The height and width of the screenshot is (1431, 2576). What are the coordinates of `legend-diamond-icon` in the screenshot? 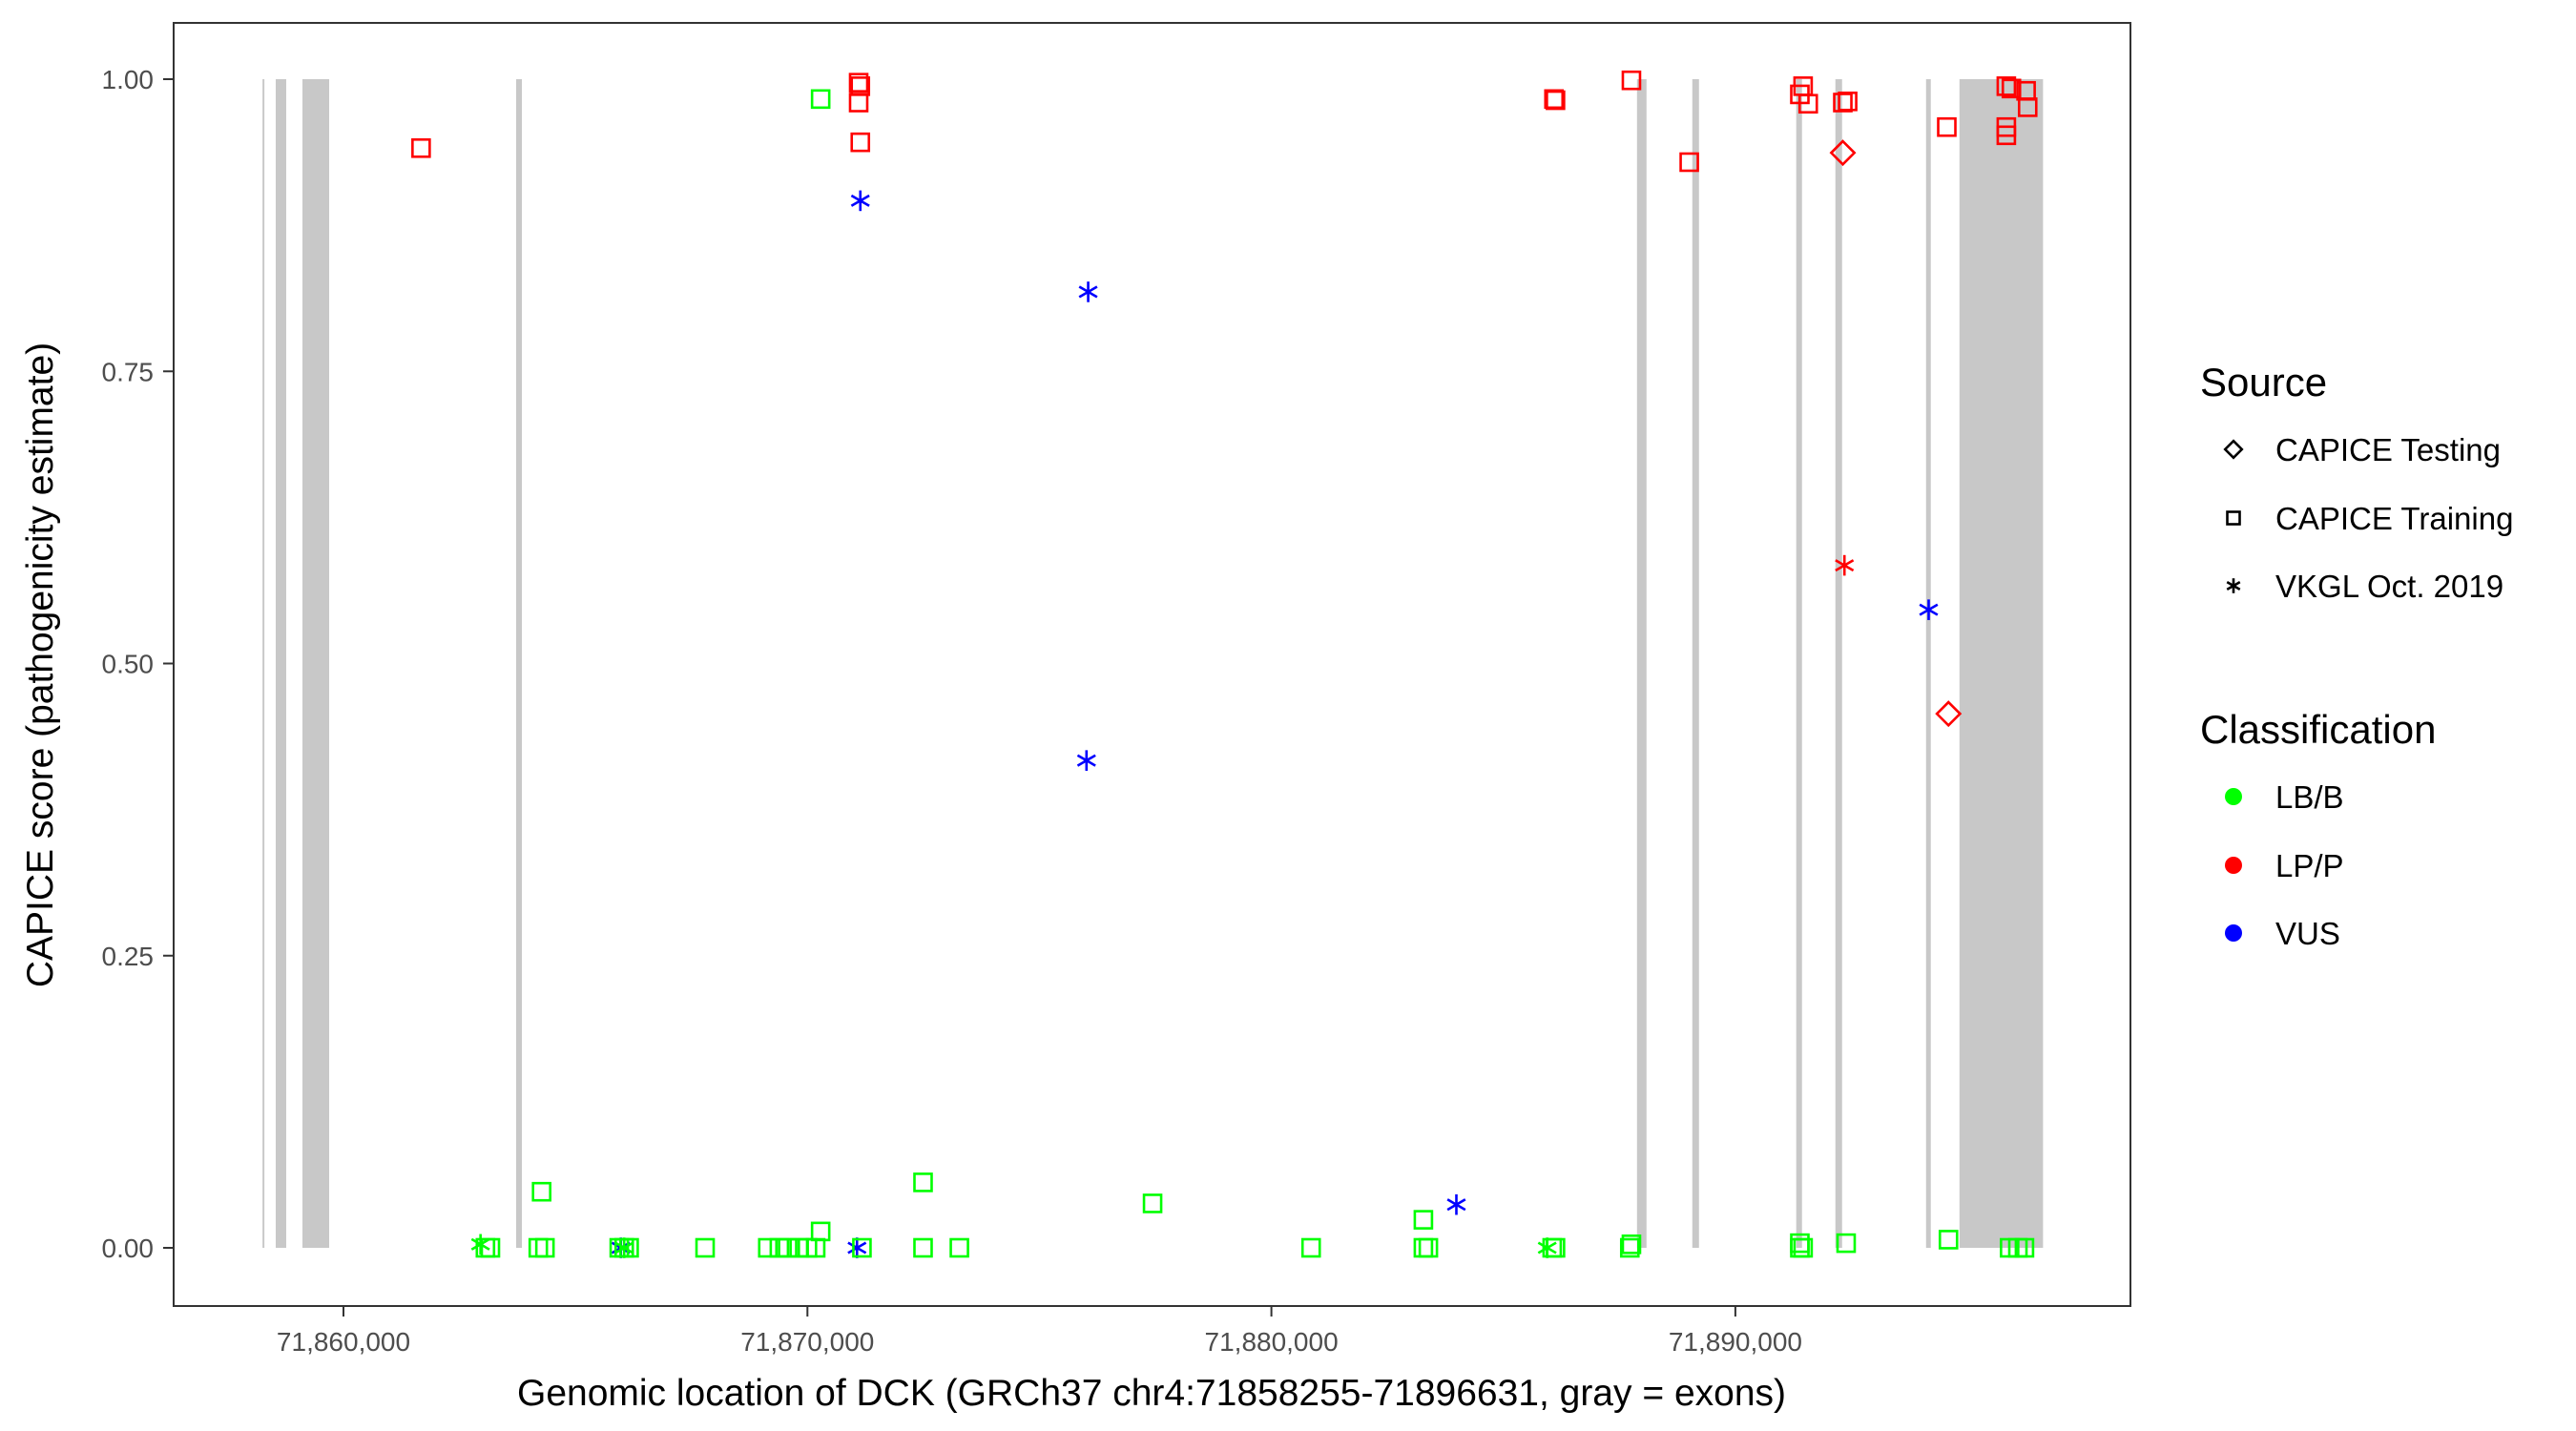 It's located at (2233, 449).